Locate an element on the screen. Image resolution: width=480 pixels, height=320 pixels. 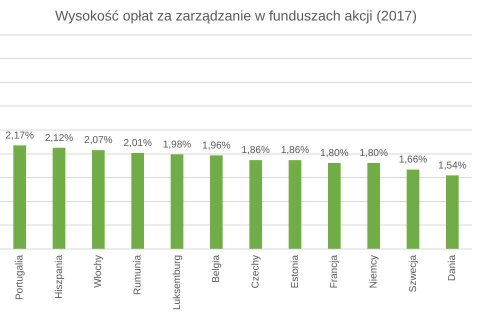
x-tick-label: Hiszpania is located at coordinates (59, 276).